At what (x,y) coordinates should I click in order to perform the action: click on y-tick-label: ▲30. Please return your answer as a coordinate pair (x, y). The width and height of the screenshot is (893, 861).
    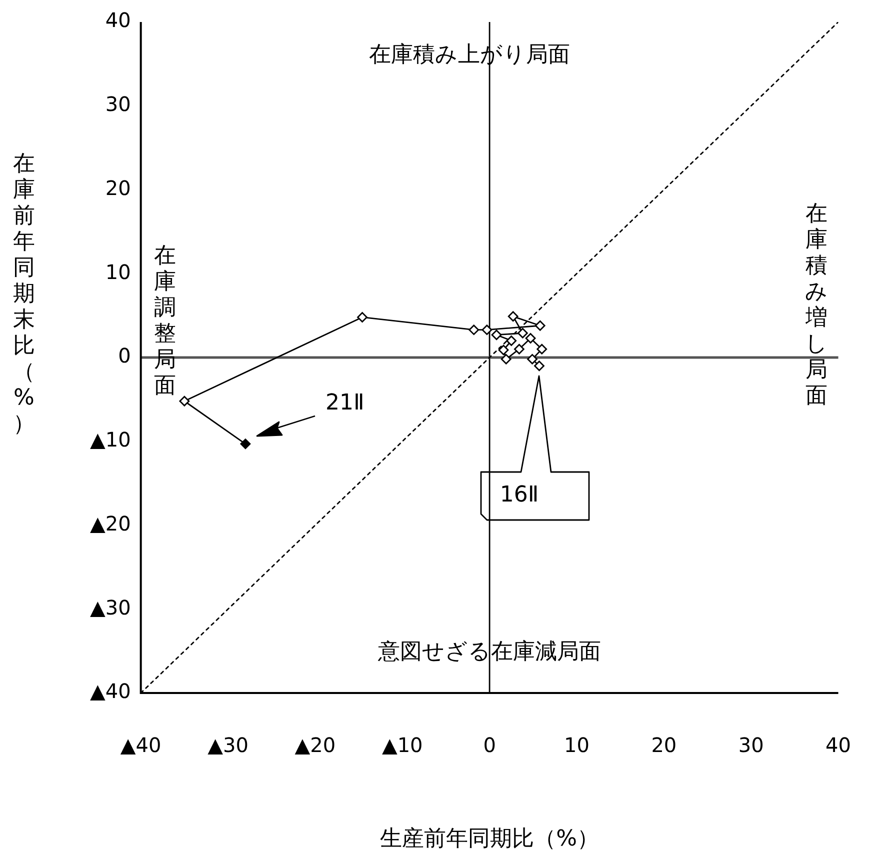
    Looking at the image, I should click on (110, 607).